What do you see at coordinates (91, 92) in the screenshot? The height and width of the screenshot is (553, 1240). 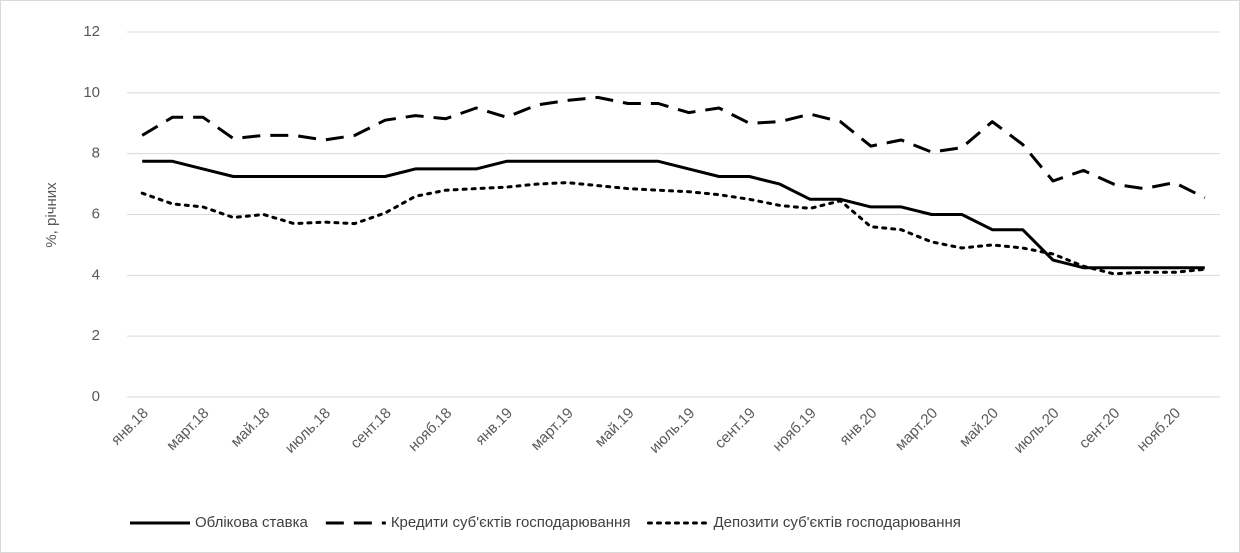 I see `y-tick-label: 10` at bounding box center [91, 92].